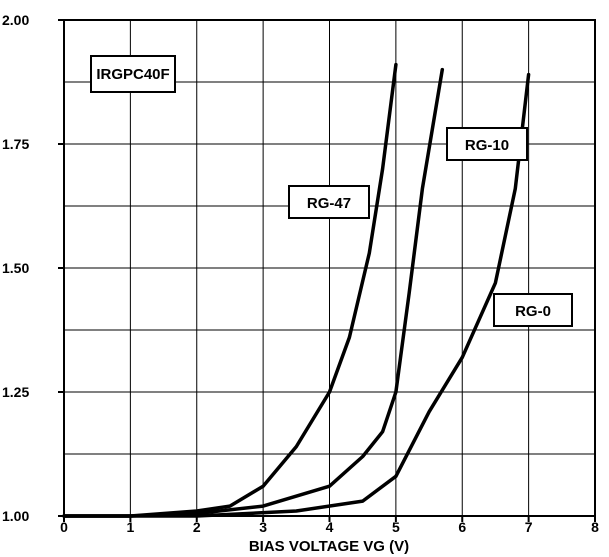  Describe the element at coordinates (595, 527) in the screenshot. I see `x-tick-label: 8` at that location.